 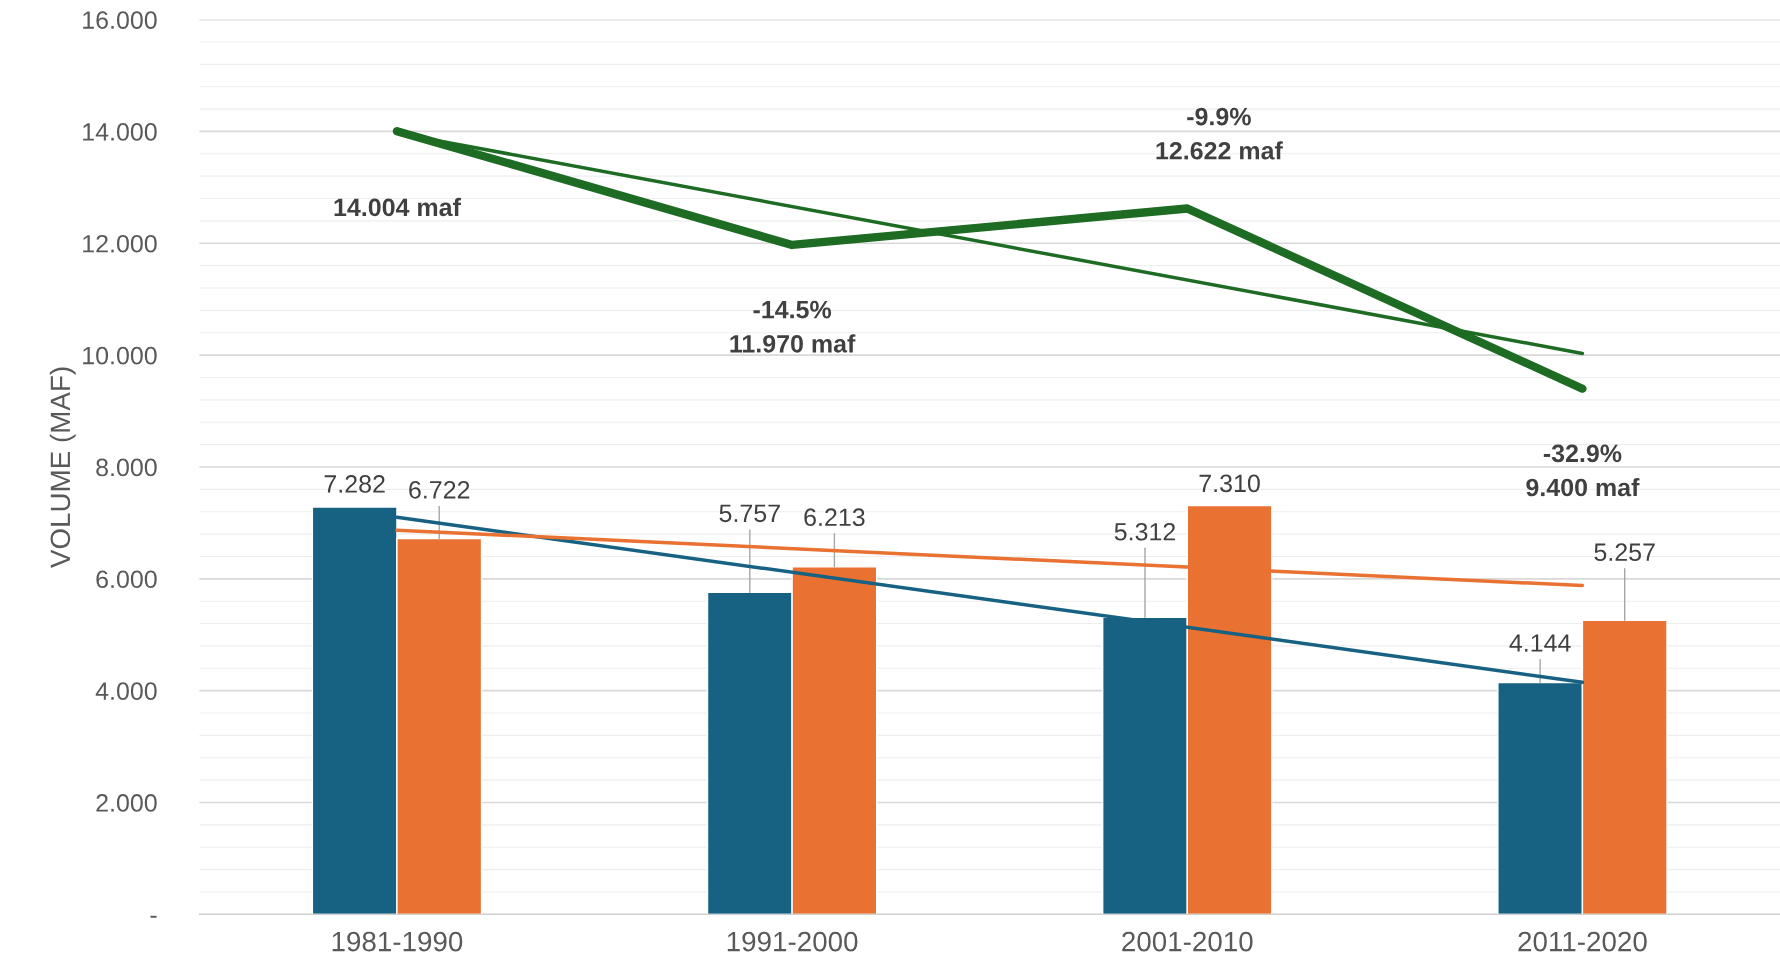 I want to click on data-label: -14.5% 11.970 maf, so click(x=793, y=326).